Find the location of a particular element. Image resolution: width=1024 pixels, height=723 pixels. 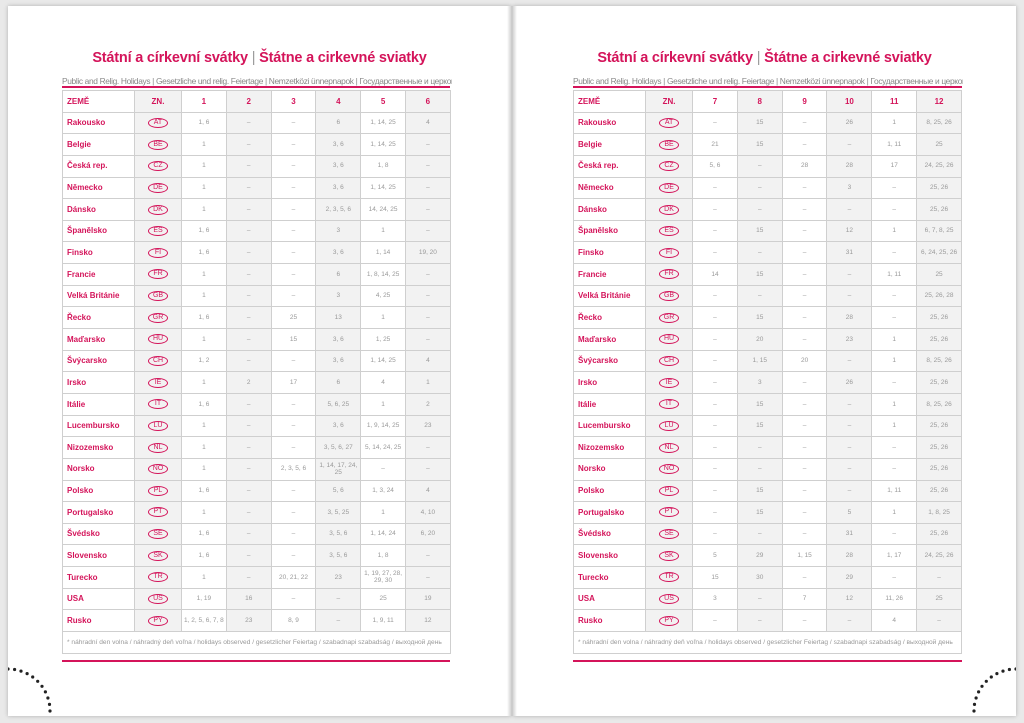

country-code-badge: FR is located at coordinates (669, 274).